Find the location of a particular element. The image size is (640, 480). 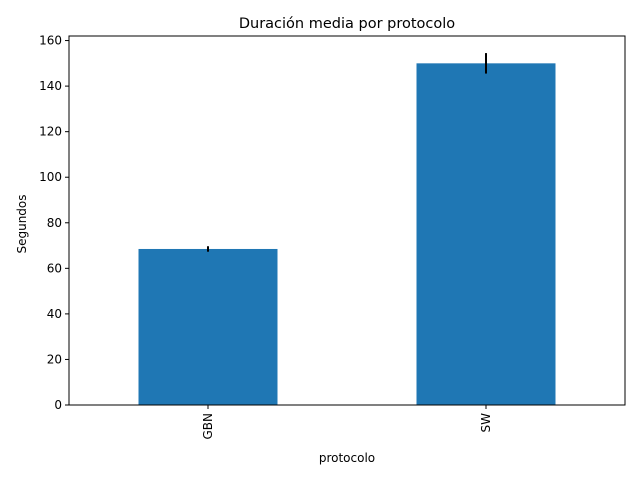

x-tick-label-sw: SW is located at coordinates (486, 423).